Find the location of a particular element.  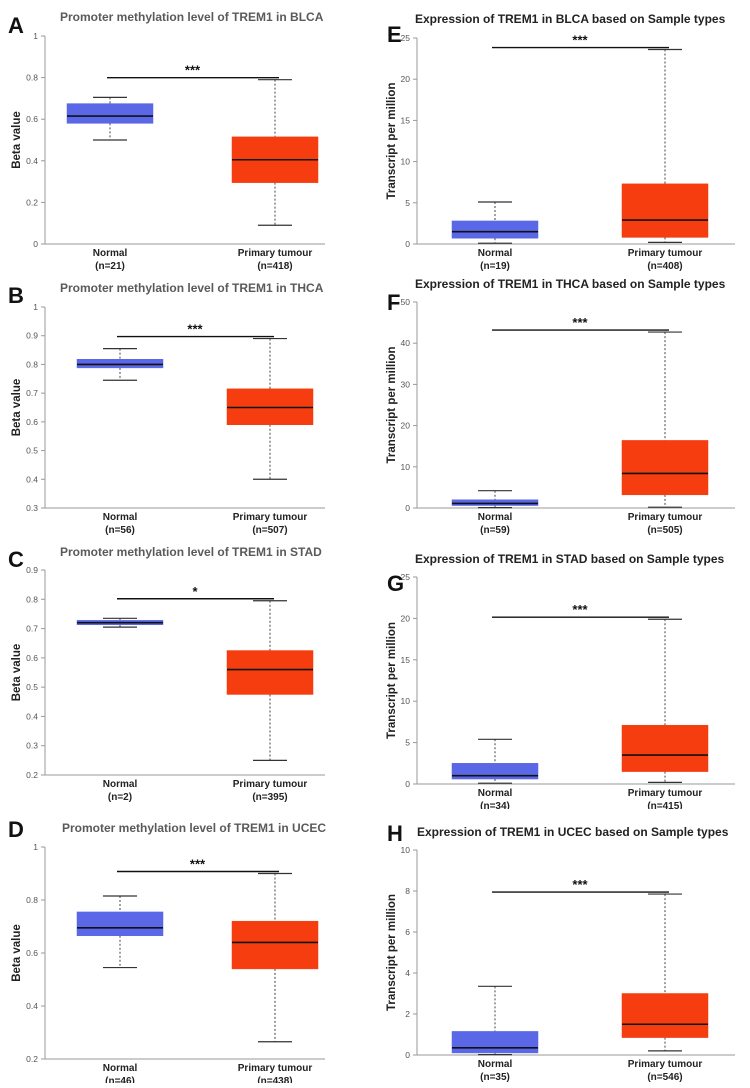

y-tick-label: 0.9 is located at coordinates (32, 570).